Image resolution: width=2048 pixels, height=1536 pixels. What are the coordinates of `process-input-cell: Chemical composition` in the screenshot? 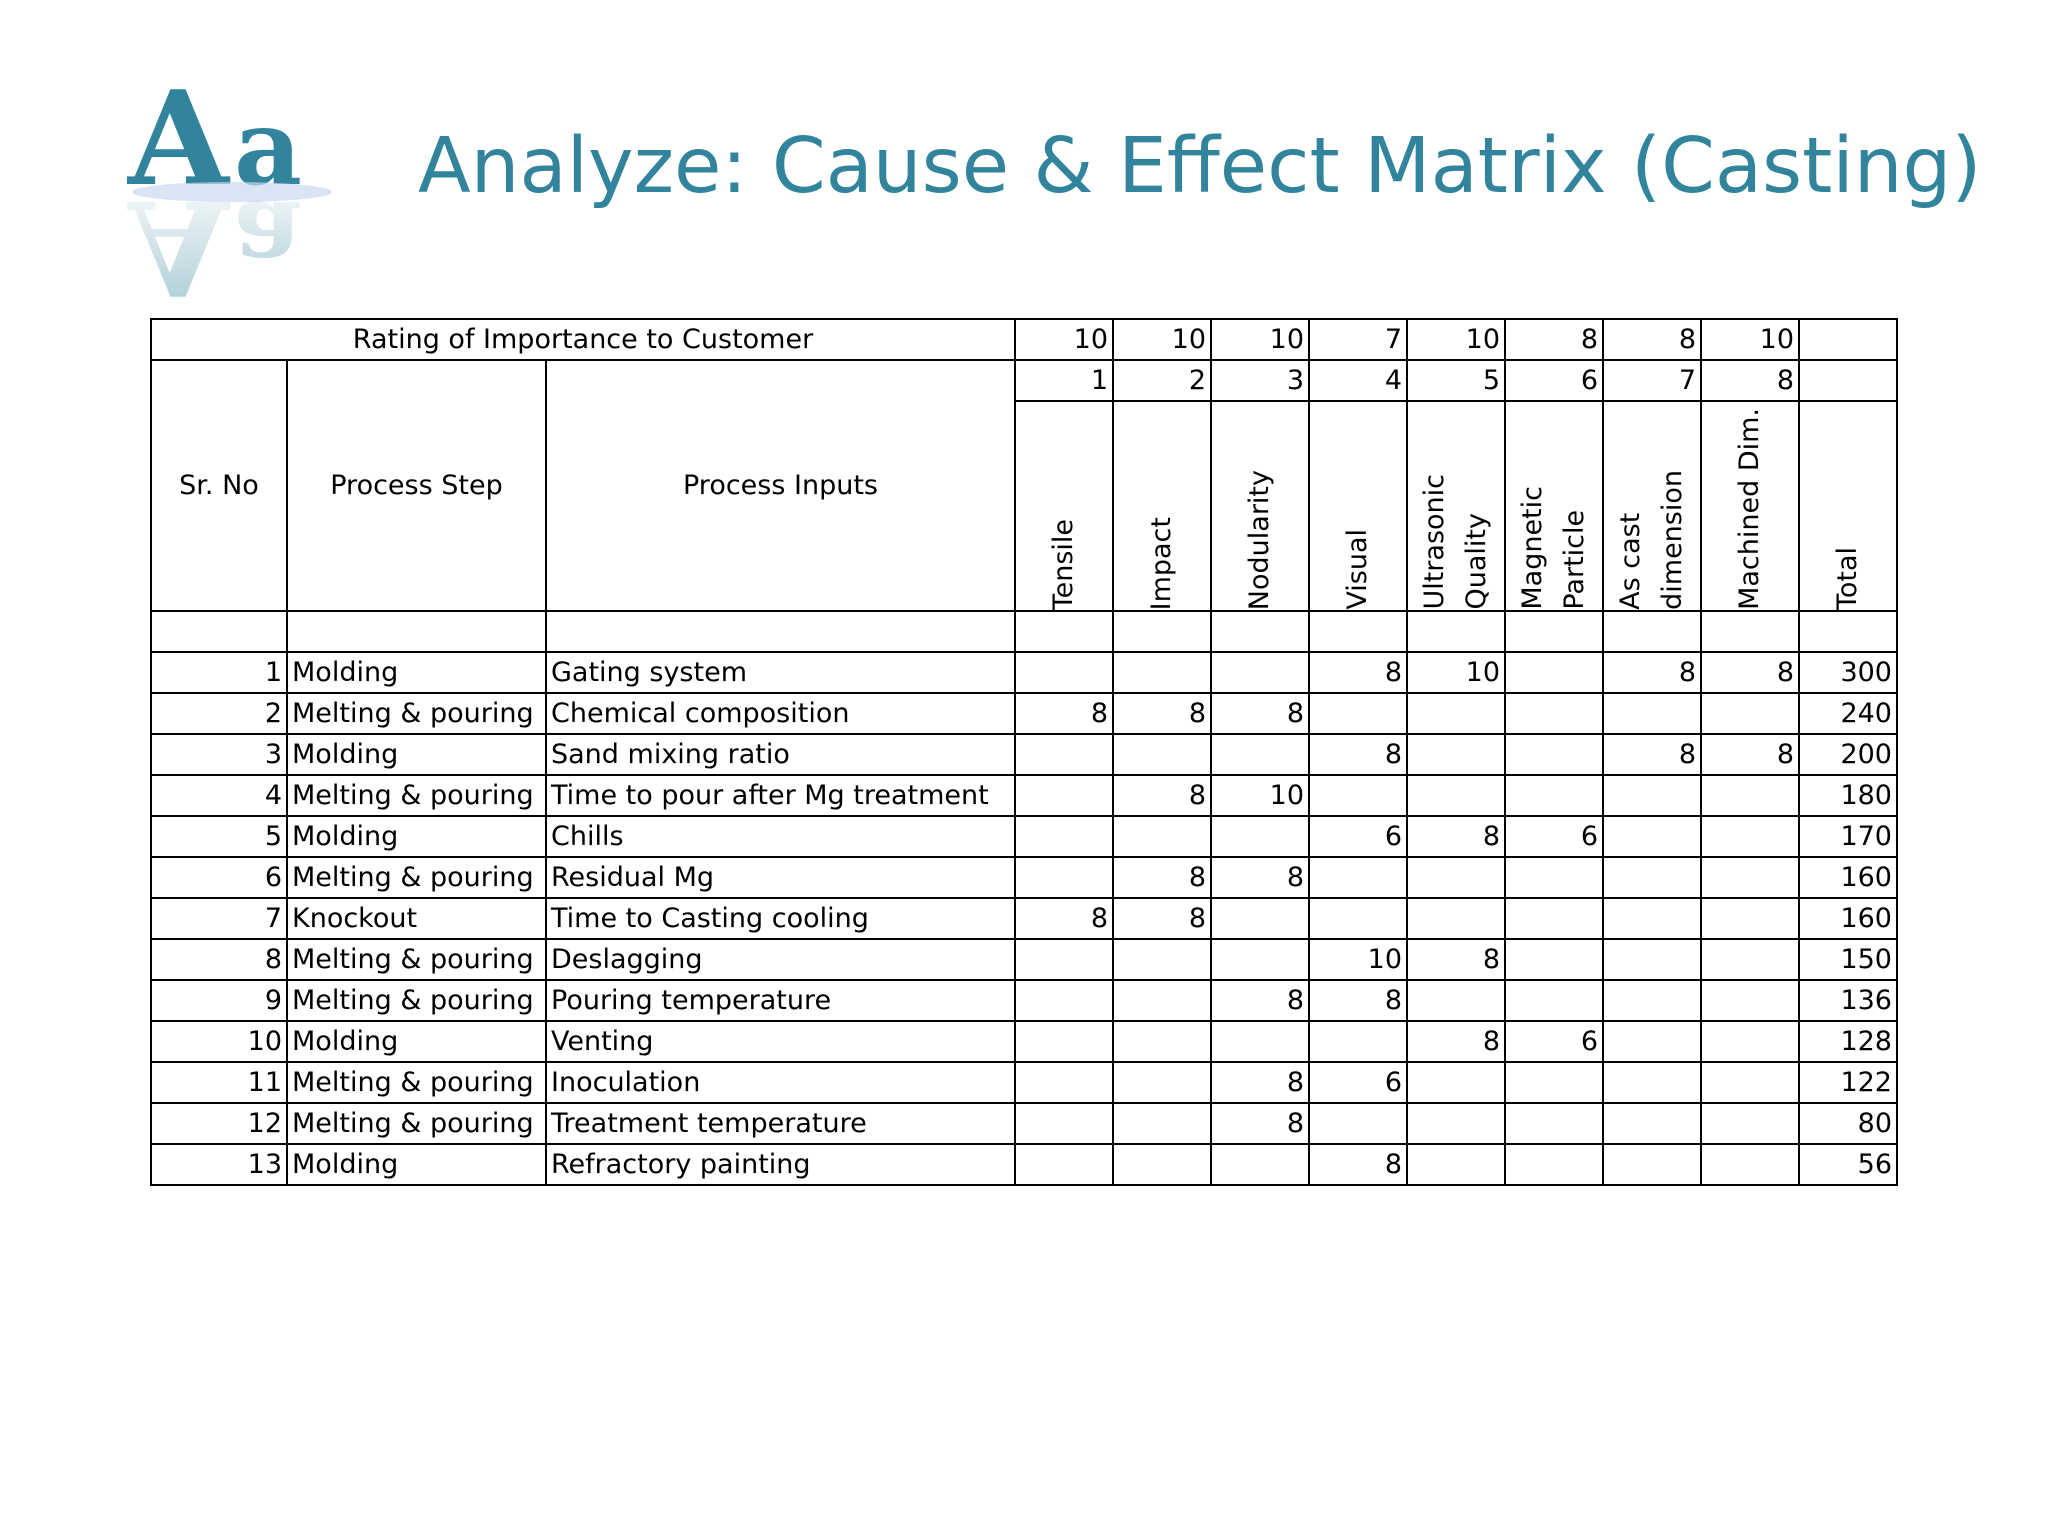 It's located at (780, 713).